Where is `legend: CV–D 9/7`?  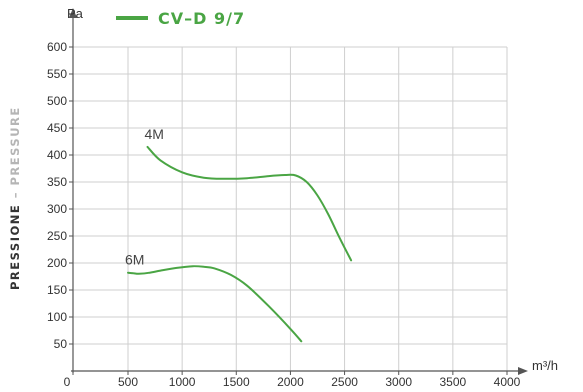
legend: CV–D 9/7 is located at coordinates (180, 18).